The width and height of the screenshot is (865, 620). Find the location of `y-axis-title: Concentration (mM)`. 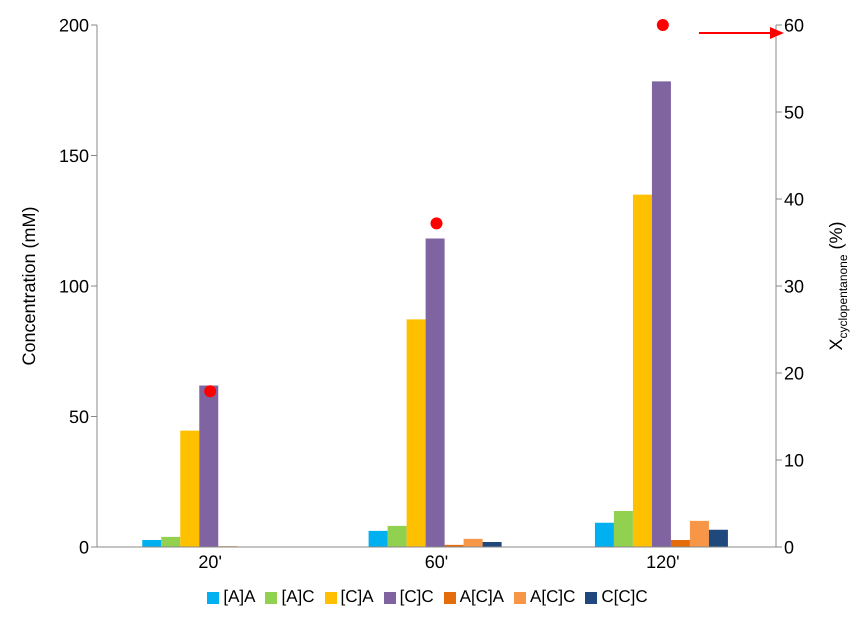

y-axis-title: Concentration (mM) is located at coordinates (28, 286).